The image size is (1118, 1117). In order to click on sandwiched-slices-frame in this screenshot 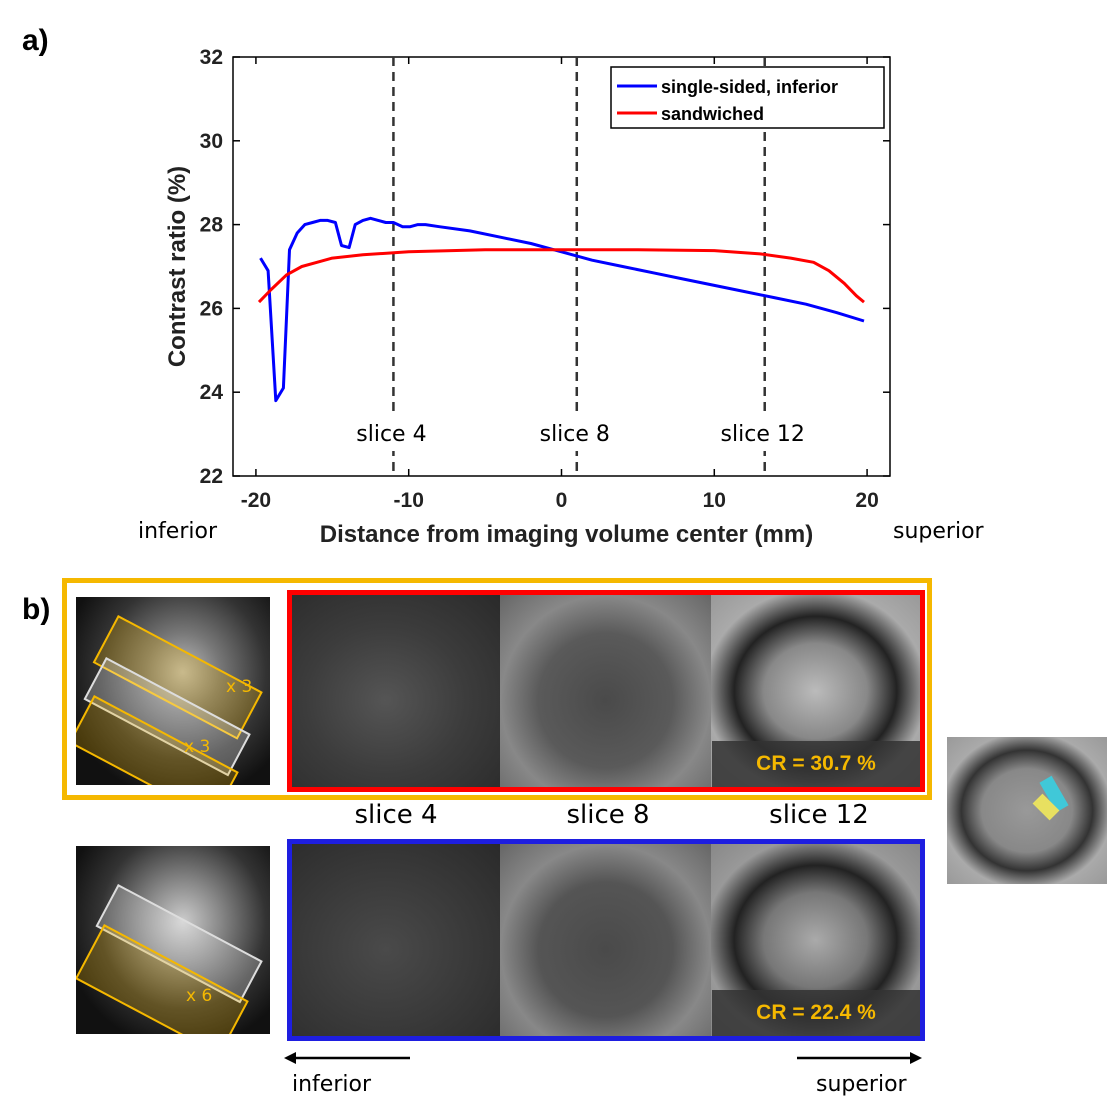, I will do `click(606, 691)`.